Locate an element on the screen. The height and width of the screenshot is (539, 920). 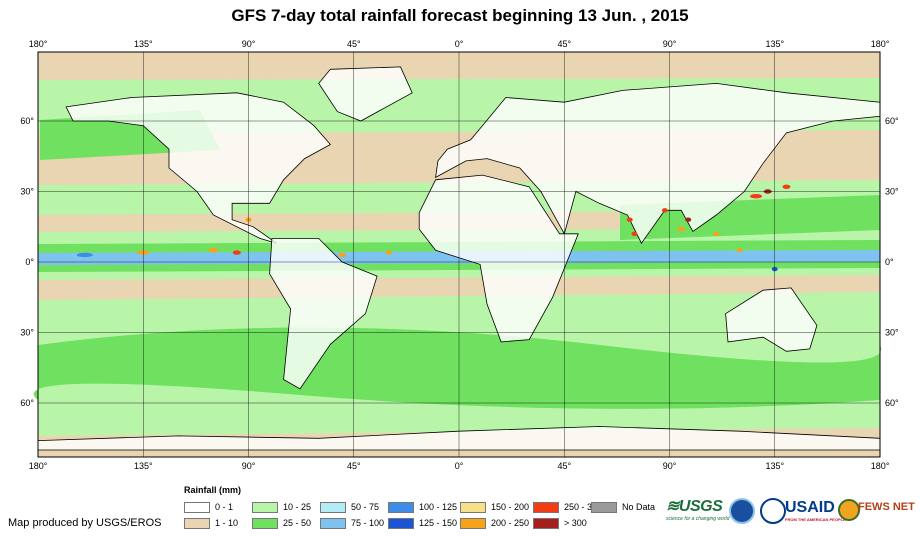
landmass-north-america is located at coordinates (198, 168).